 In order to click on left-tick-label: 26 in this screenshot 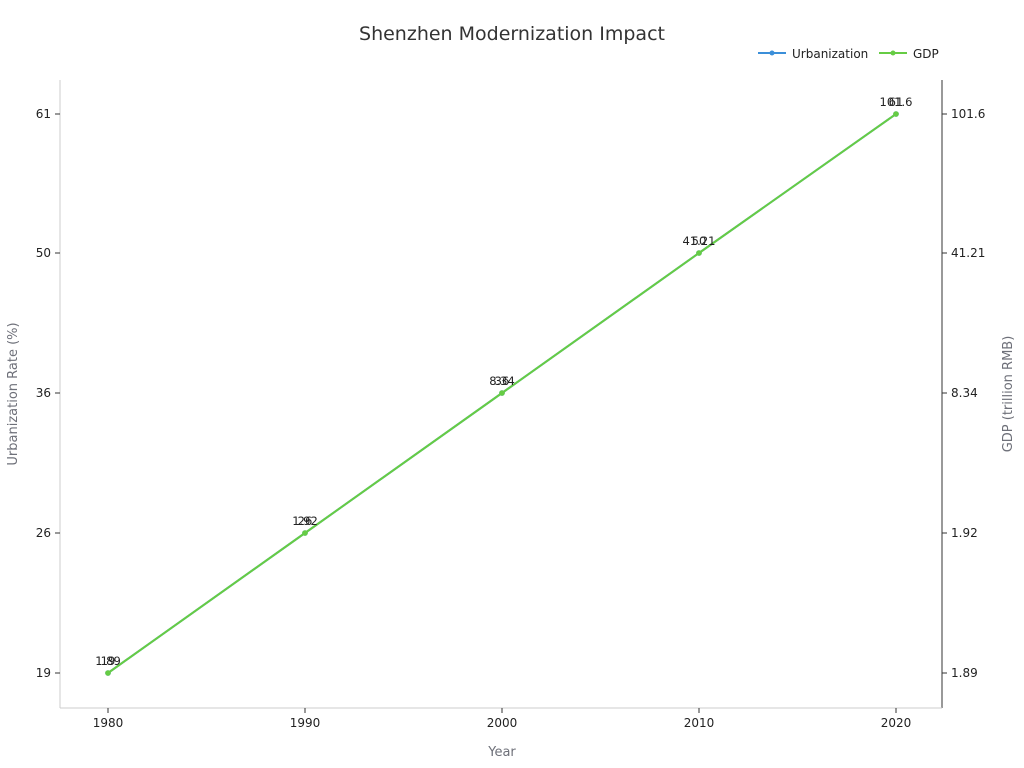, I will do `click(43, 533)`.